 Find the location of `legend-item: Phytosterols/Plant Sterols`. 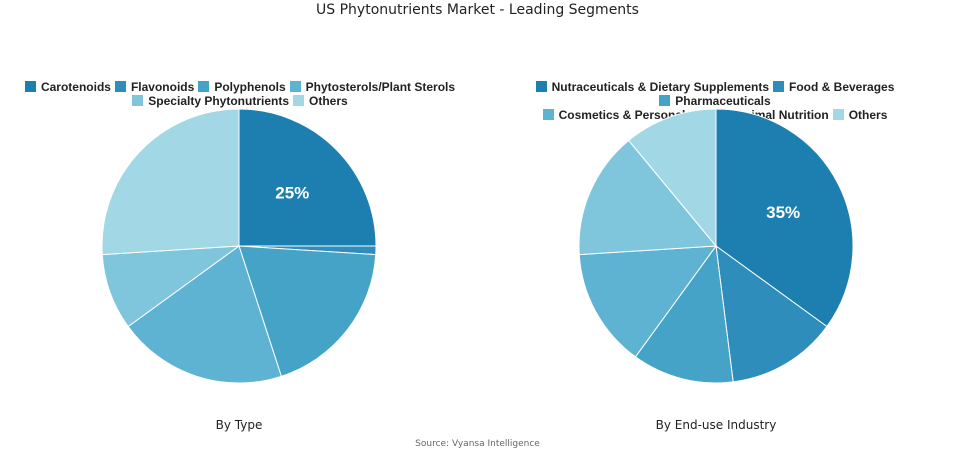

legend-item: Phytosterols/Plant Sterols is located at coordinates (372, 87).